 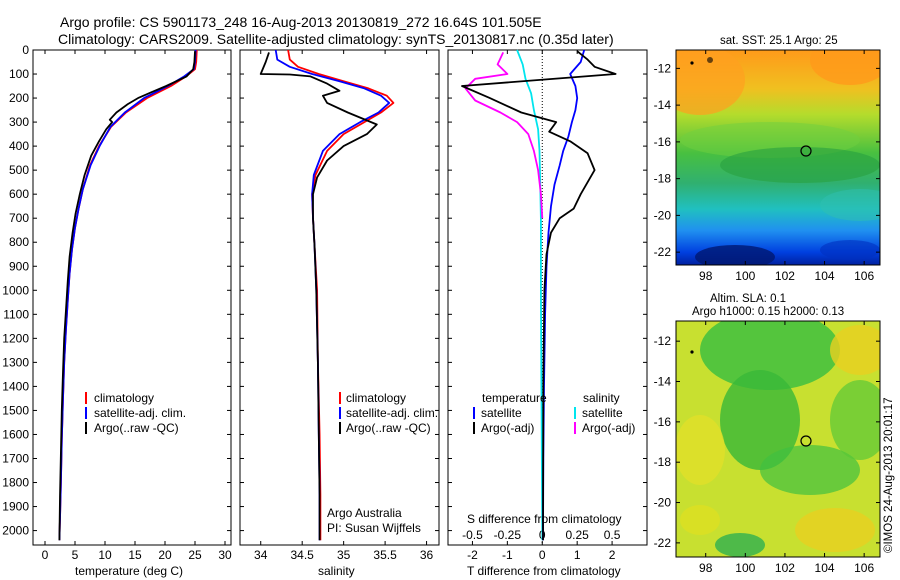 What do you see at coordinates (601, 398) in the screenshot?
I see `legend-heading-salinity: salinity` at bounding box center [601, 398].